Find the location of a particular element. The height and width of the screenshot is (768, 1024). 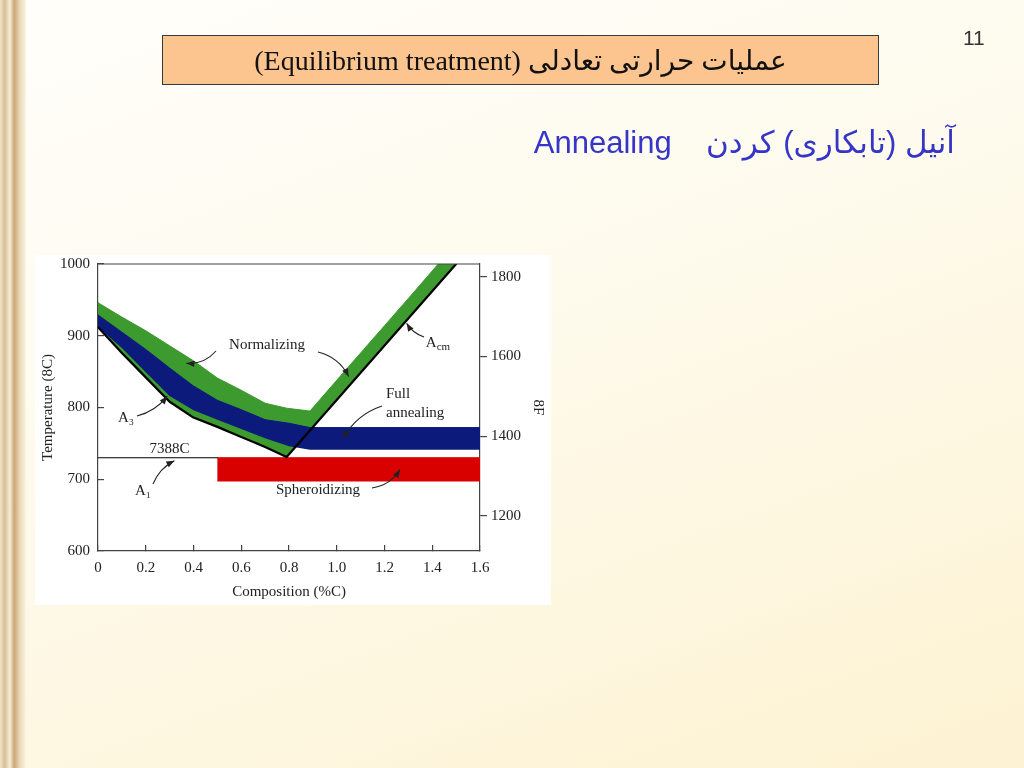

x-tick-label: 0.6 is located at coordinates (241, 566).